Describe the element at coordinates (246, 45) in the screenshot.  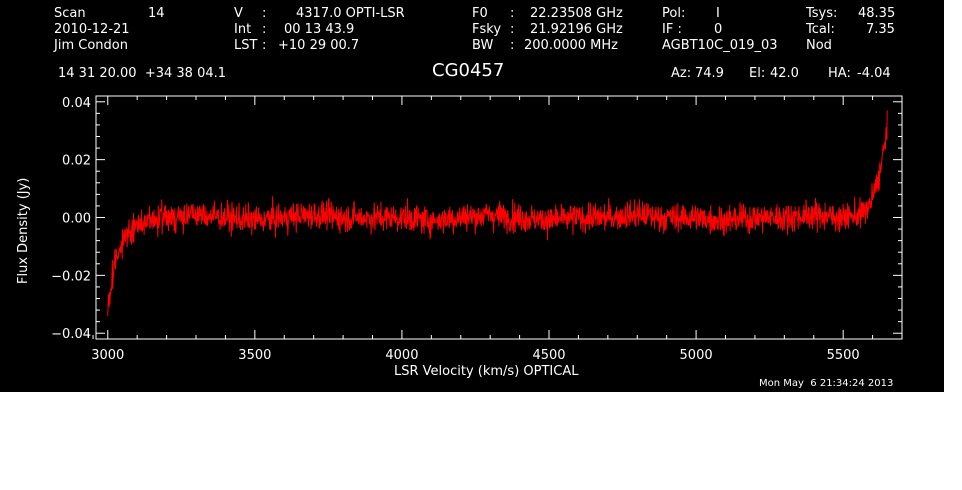
I see `lst-label: LST` at that location.